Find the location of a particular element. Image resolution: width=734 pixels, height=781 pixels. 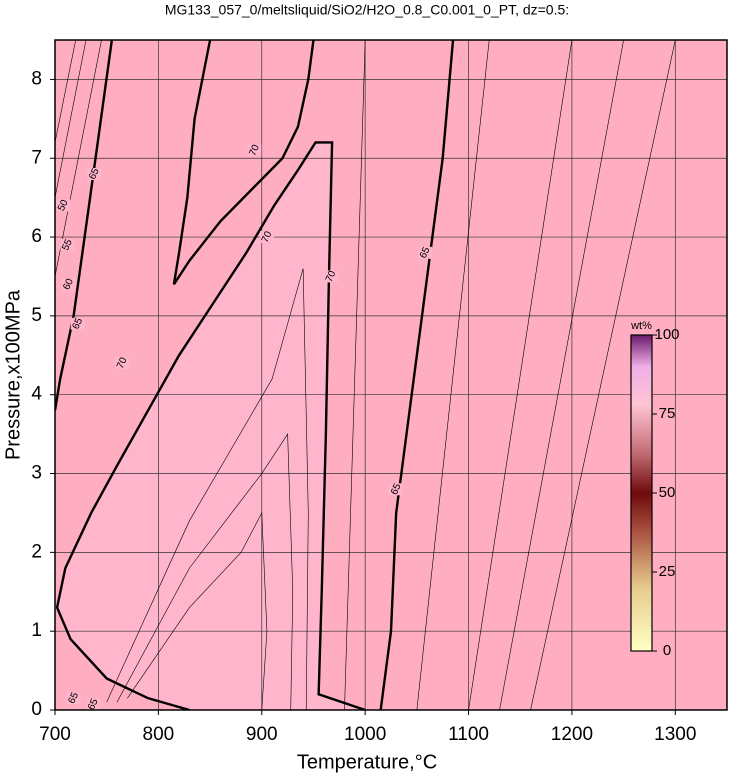

contour-label: 50 is located at coordinates (63, 205).